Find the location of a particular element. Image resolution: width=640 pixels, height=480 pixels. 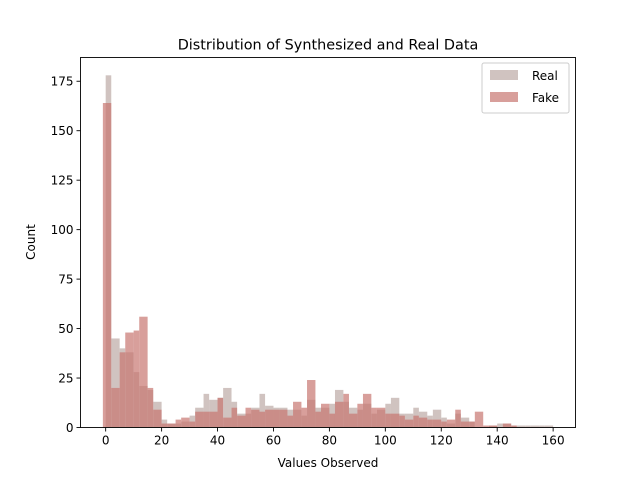

y-tick-label: 100 is located at coordinates (62, 230).